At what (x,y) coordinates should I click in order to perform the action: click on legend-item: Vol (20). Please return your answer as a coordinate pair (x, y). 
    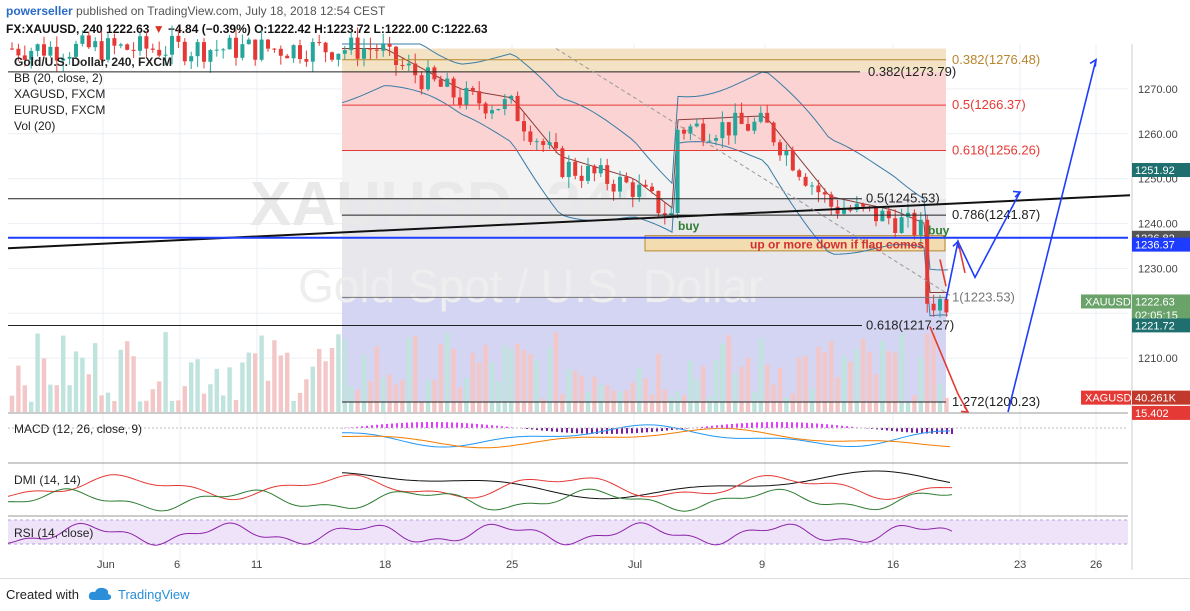
    Looking at the image, I should click on (35, 126).